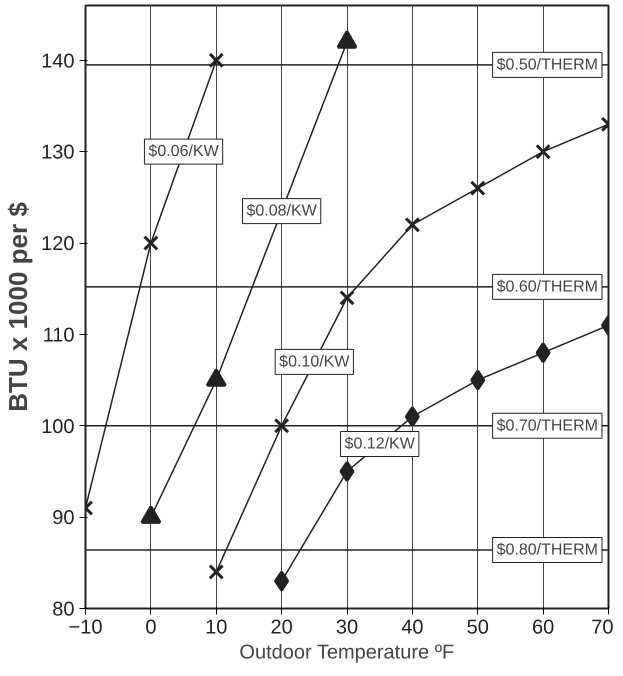  What do you see at coordinates (547, 287) in the screenshot?
I see `ref-line-label: $0.60/THERM` at bounding box center [547, 287].